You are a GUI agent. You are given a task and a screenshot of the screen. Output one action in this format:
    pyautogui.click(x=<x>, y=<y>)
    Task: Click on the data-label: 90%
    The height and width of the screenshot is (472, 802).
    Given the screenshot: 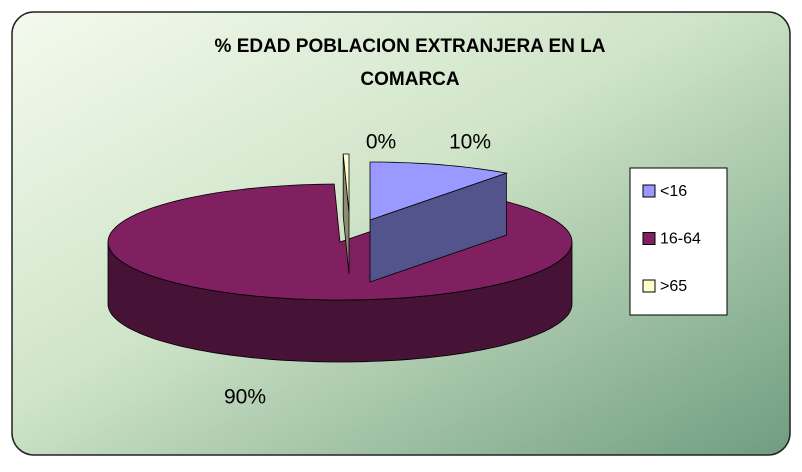 What is the action you would take?
    pyautogui.click(x=245, y=397)
    